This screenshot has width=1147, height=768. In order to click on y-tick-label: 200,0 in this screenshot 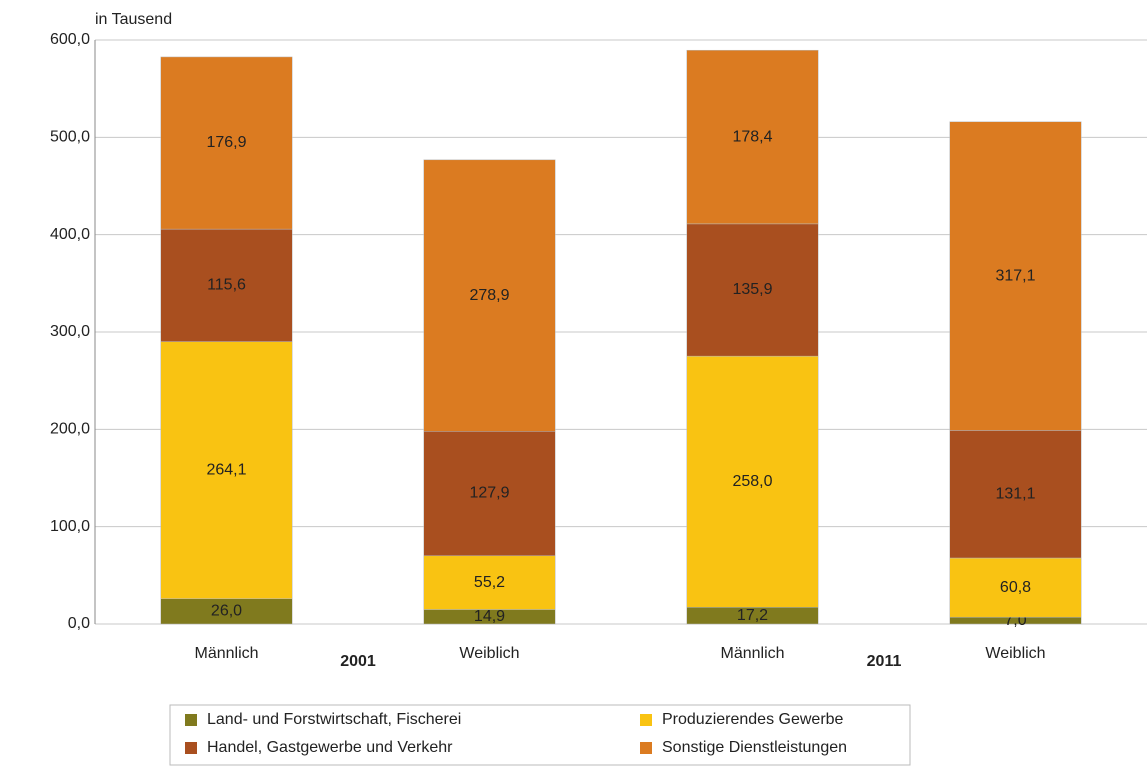, I will do `click(70, 429)`.